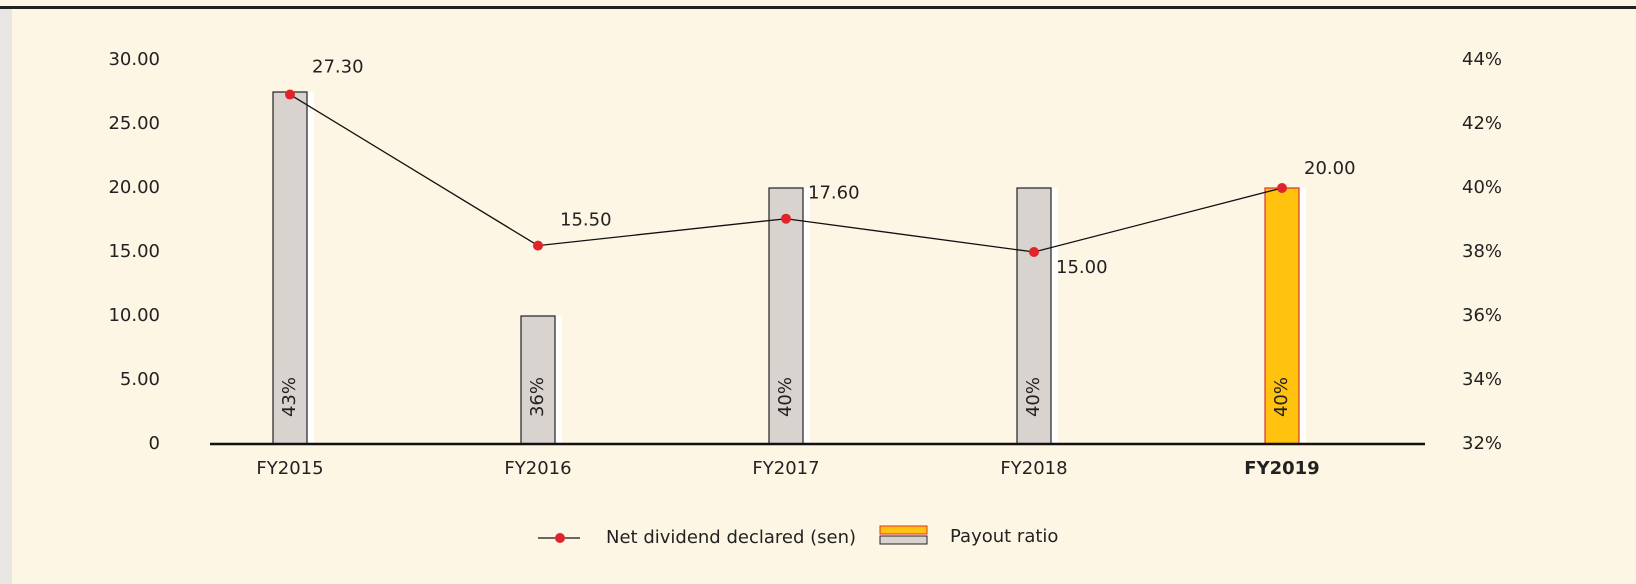 Image resolution: width=1636 pixels, height=584 pixels. What do you see at coordinates (1004, 536) in the screenshot?
I see `legend-label: Payout ratio` at bounding box center [1004, 536].